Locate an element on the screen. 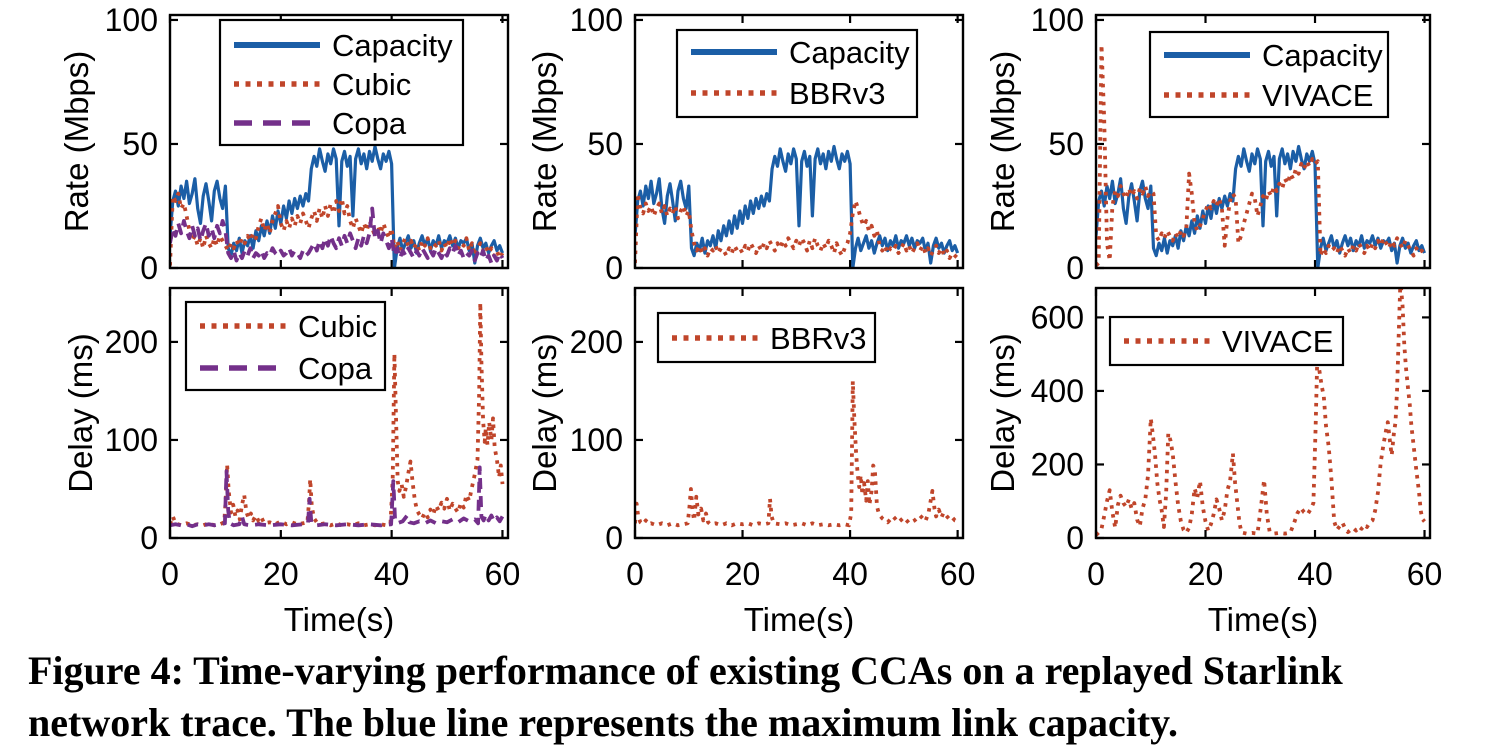 This screenshot has width=1504, height=752. chart-rate-cubic-copa: 0 50 100 Rate (Mbps) Capacity Cubic Copa is located at coordinates (284, 144).